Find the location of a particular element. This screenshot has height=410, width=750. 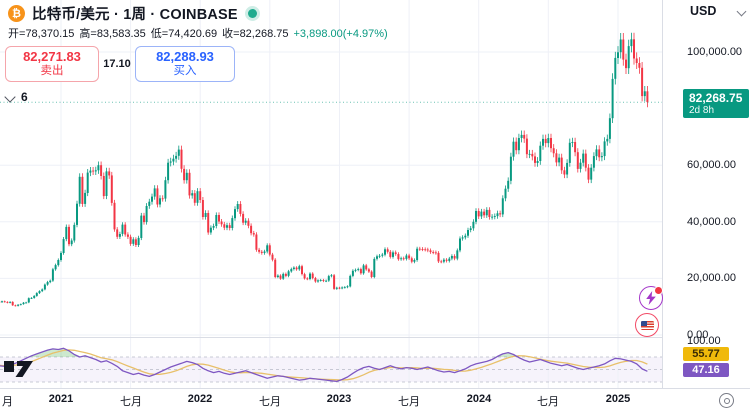

usd-chevron-icon is located at coordinates (741, 11).